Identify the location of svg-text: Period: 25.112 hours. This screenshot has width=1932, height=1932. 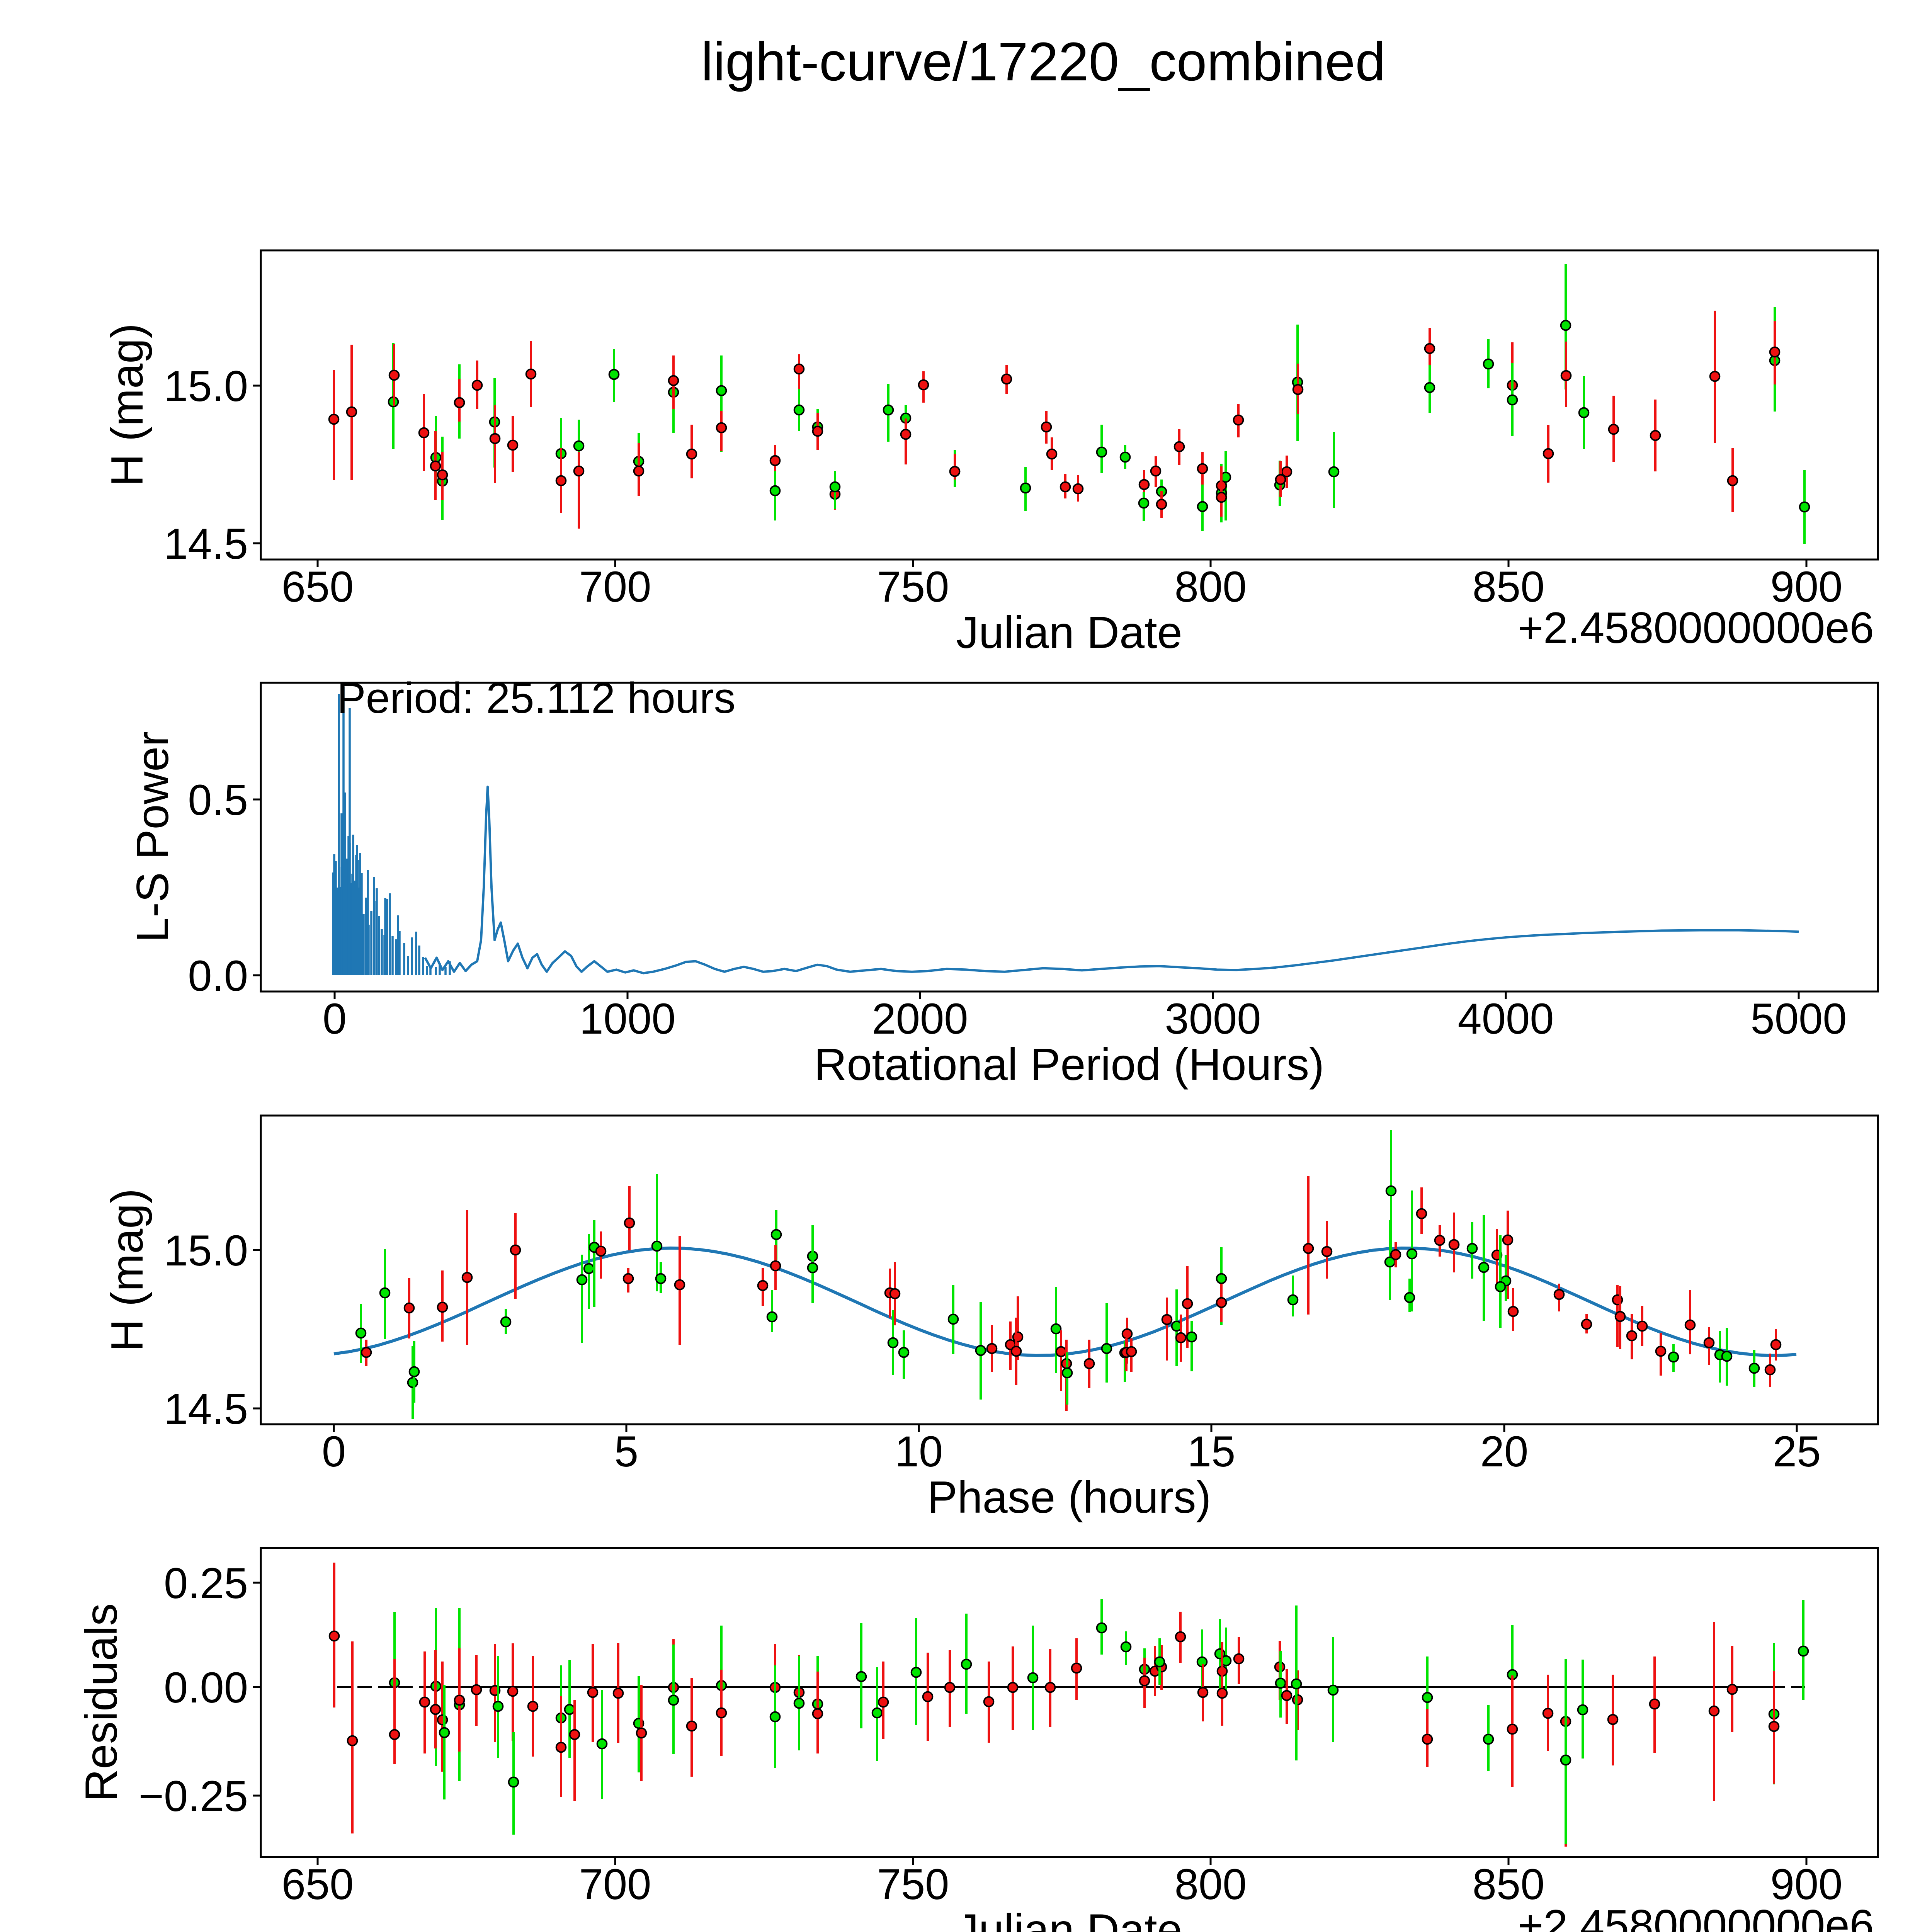
(536, 698).